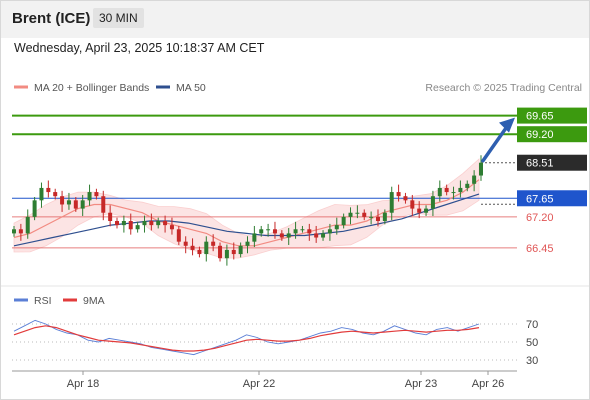 The image size is (590, 400). Describe the element at coordinates (540, 164) in the screenshot. I see `last-price-label: 68.51` at that location.